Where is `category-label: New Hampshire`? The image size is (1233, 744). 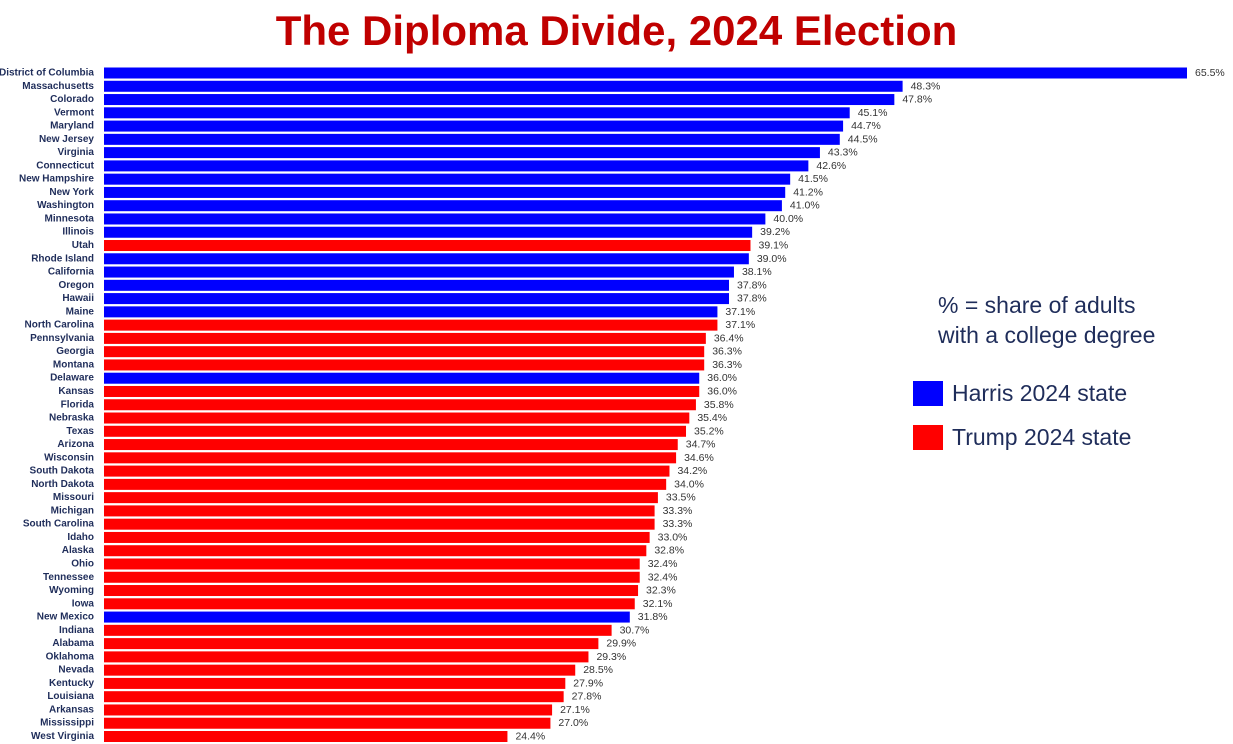
category-label: New Hampshire is located at coordinates (56, 179).